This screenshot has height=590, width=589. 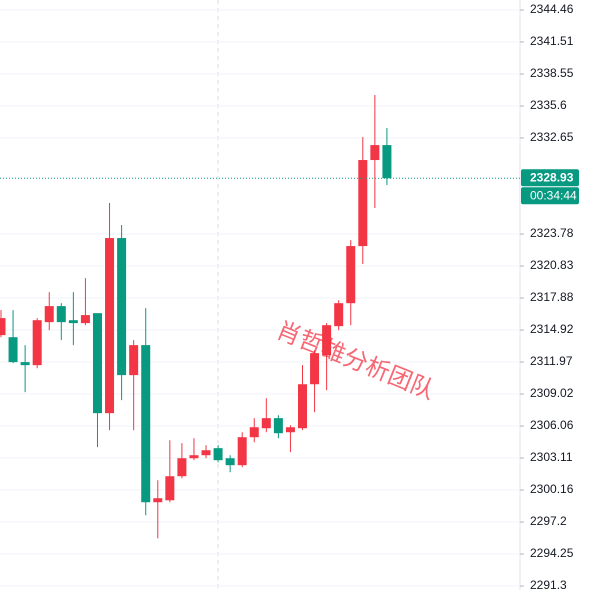 What do you see at coordinates (552, 265) in the screenshot?
I see `y-tick-label: 2320.83` at bounding box center [552, 265].